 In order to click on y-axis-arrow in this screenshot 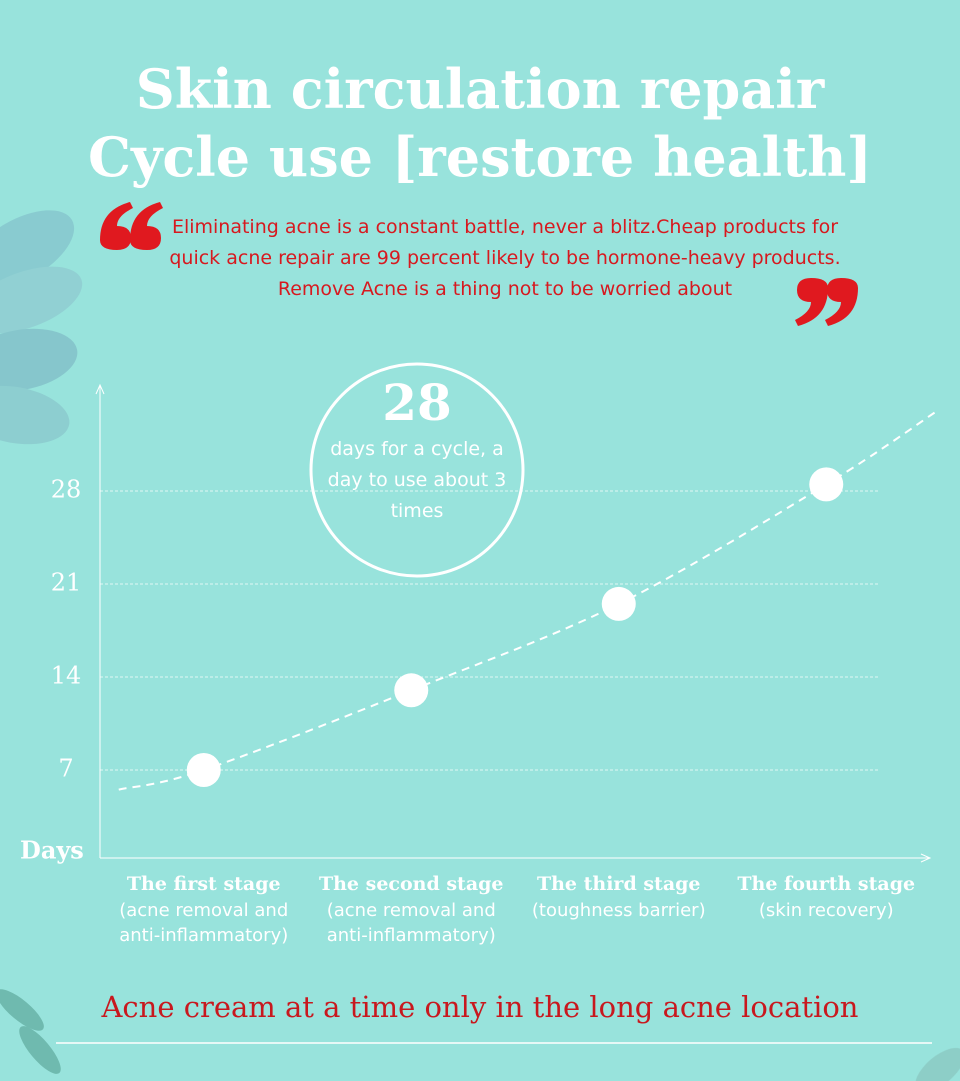, I will do `click(100, 389)`.